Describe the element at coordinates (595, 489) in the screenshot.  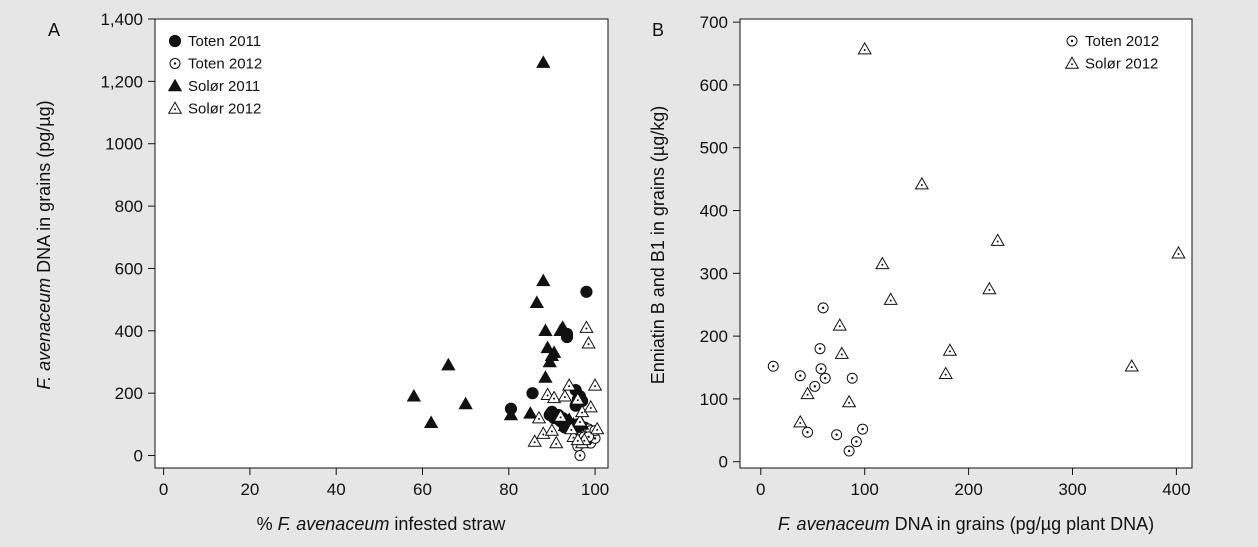
I see `panel-a-x-tick-label: 100` at that location.